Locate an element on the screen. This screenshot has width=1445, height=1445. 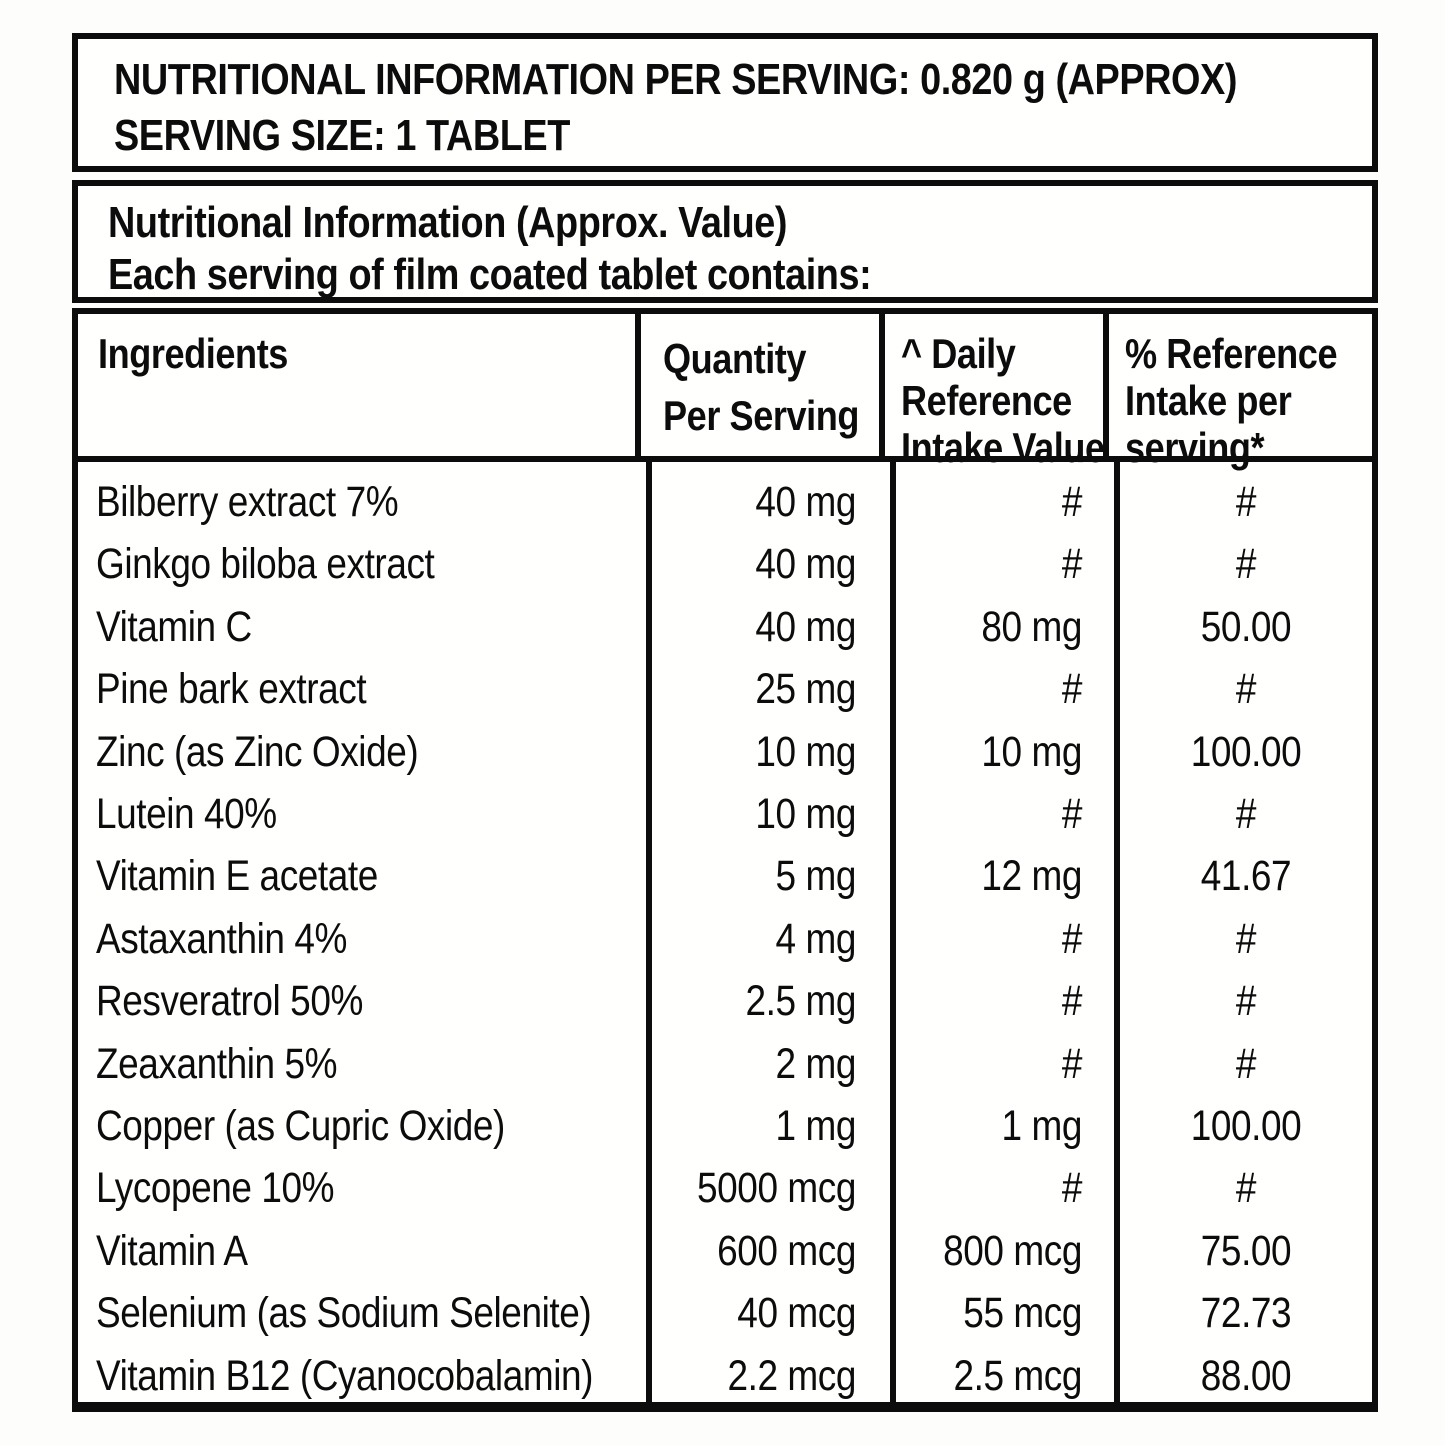
ingredient-name: Vitamin E acetate is located at coordinates (237, 876).